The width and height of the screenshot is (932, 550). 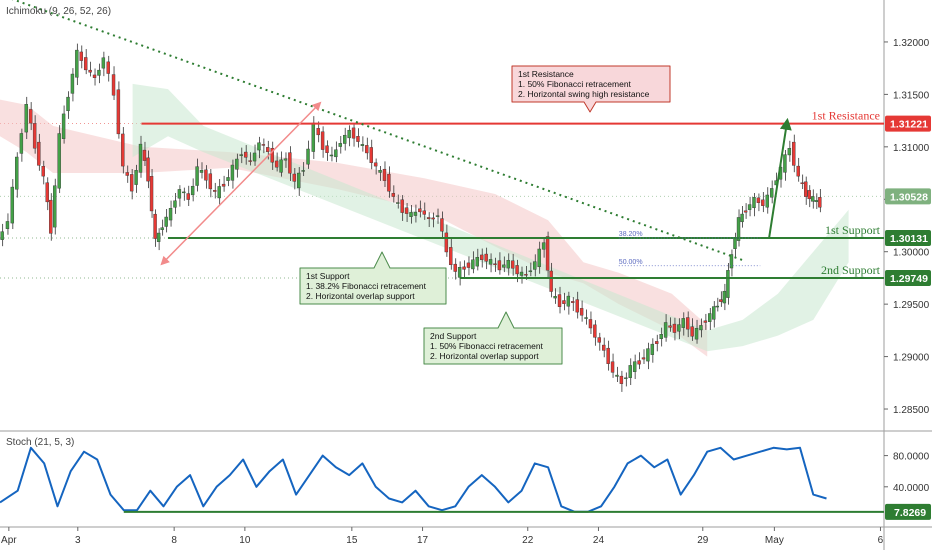 What do you see at coordinates (58, 11) in the screenshot?
I see `ichimoku-indicator-label: Ichimoku (9, 26, 52, 26)` at bounding box center [58, 11].